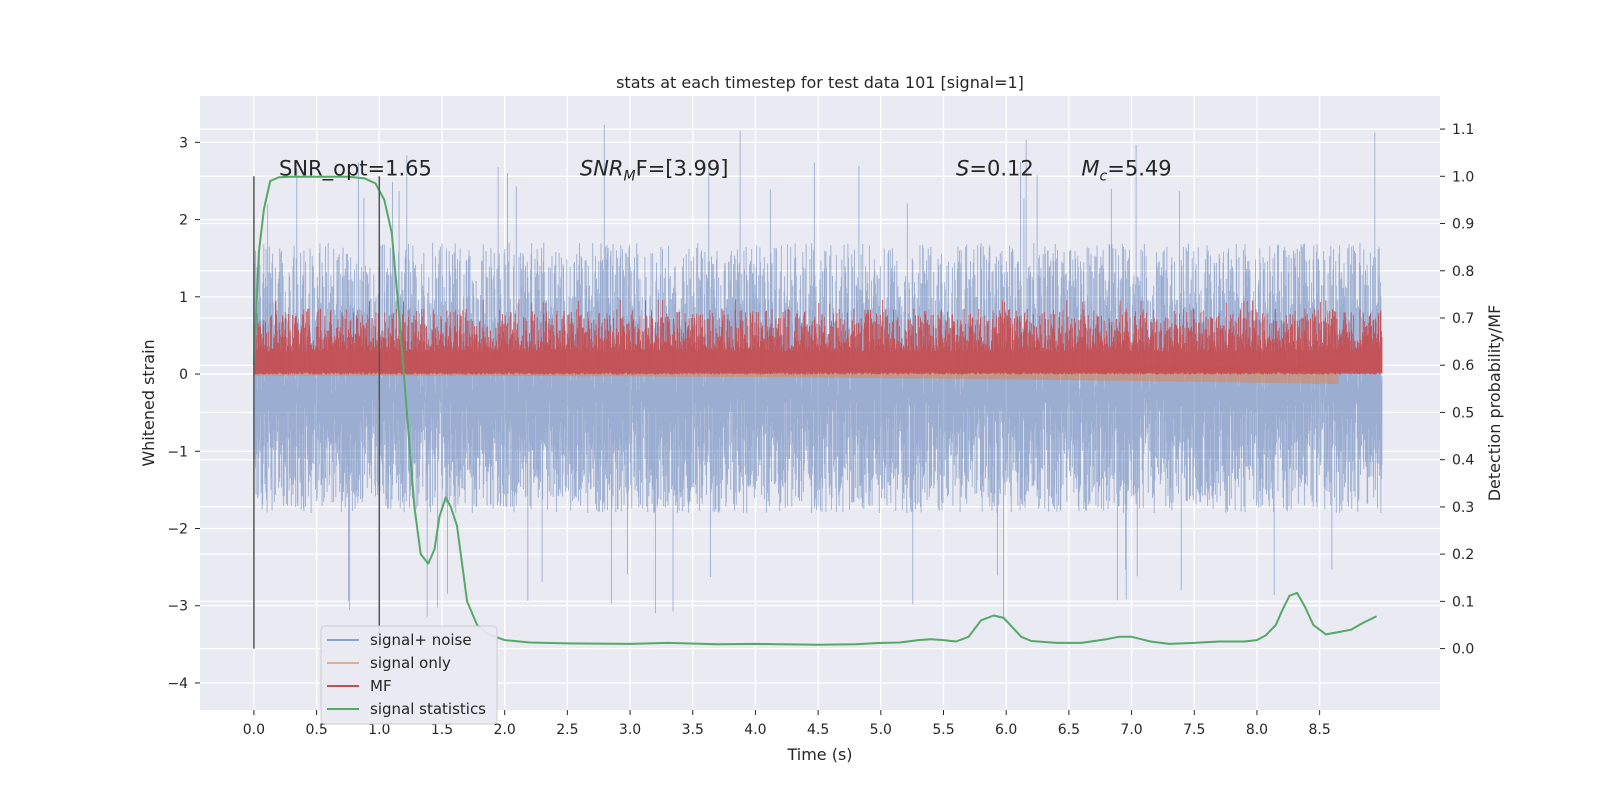  Describe the element at coordinates (1194, 730) in the screenshot. I see `x-tick-label: 7.5` at that location.